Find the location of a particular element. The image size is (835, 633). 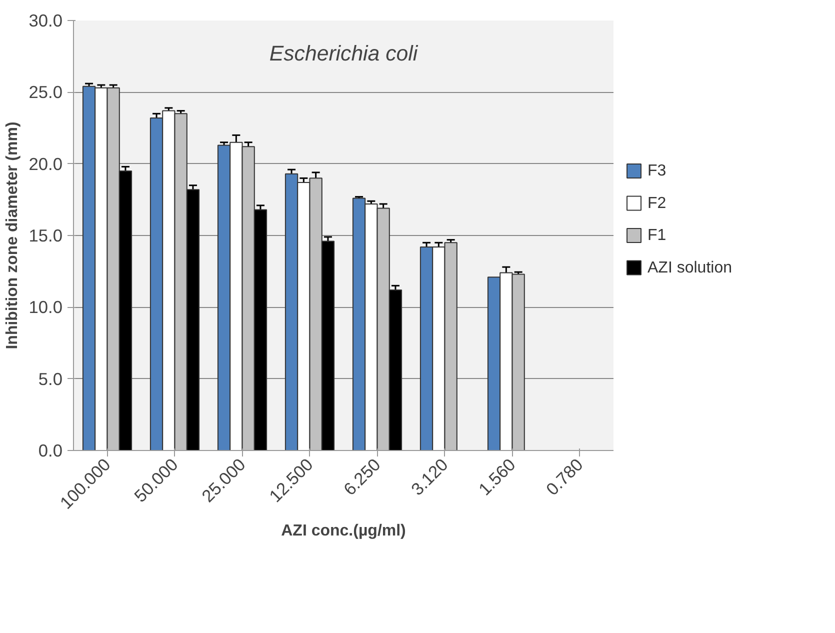

legend-label: F1 is located at coordinates (657, 235).